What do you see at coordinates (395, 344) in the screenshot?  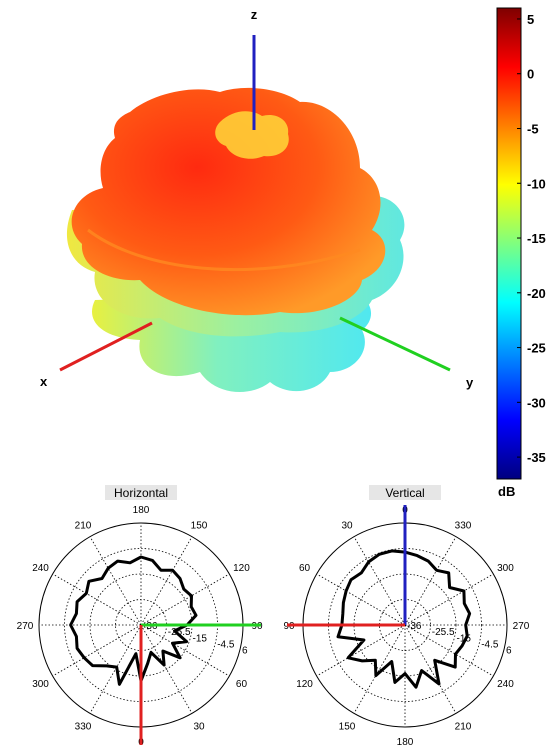 I see `y-axis-3d` at bounding box center [395, 344].